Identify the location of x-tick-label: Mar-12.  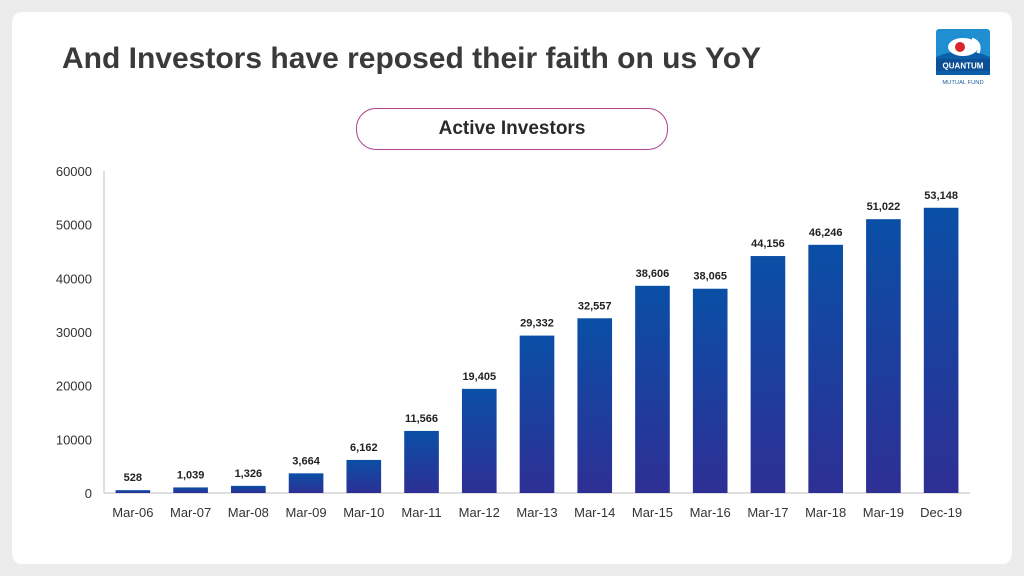
(479, 512).